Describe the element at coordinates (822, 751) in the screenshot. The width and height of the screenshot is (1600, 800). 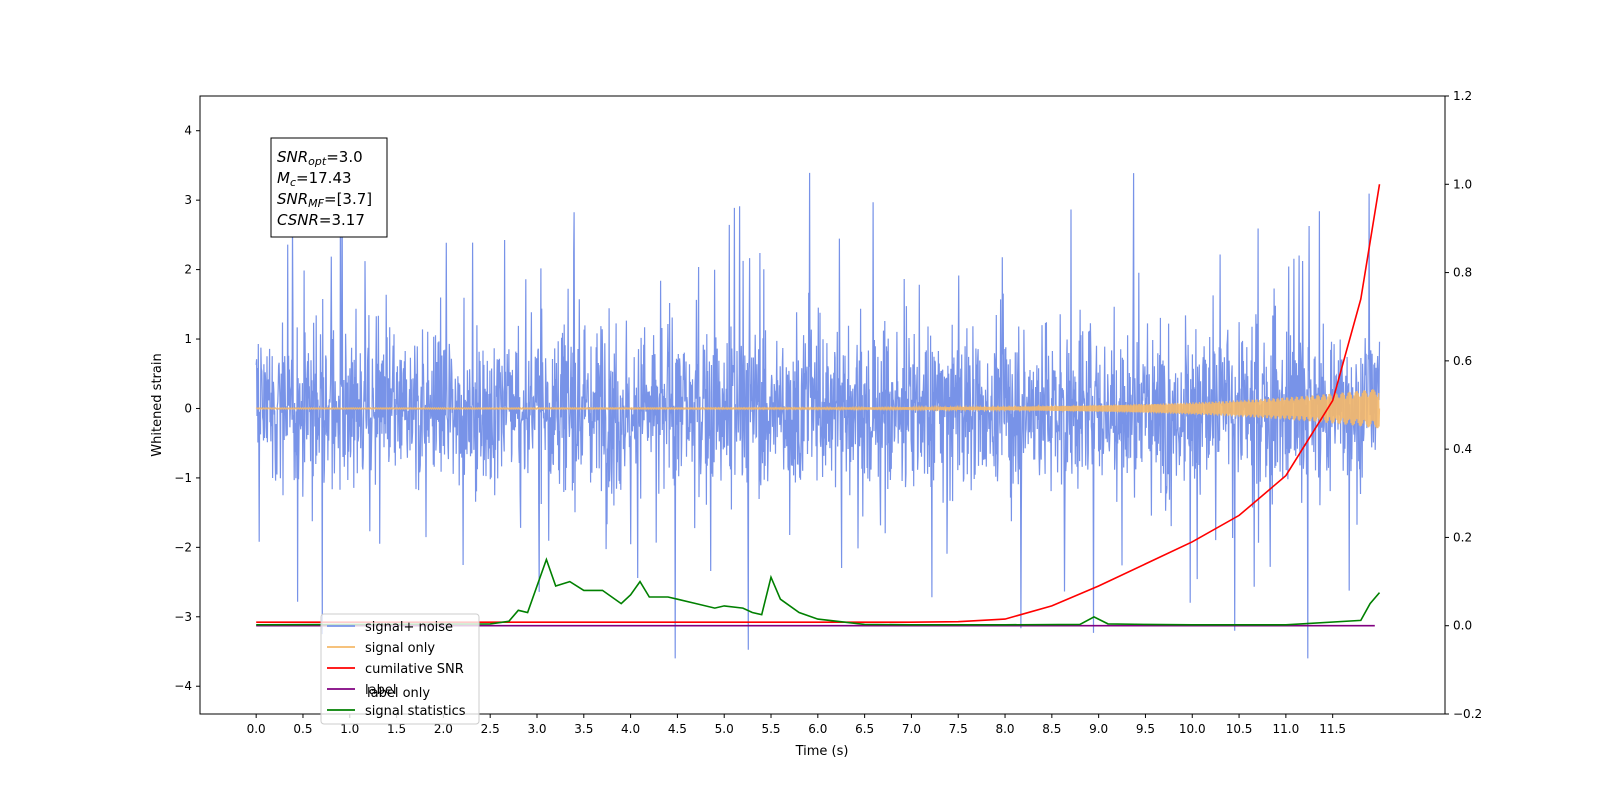
I see `x-axis-label: Time (s)` at that location.